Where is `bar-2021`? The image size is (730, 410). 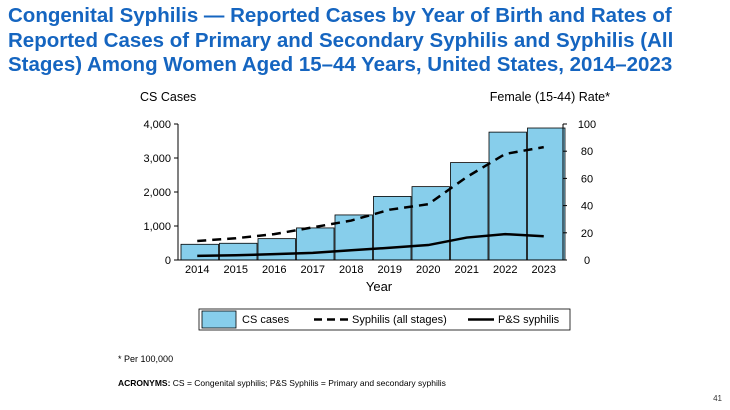
bar-2021 is located at coordinates (469, 211).